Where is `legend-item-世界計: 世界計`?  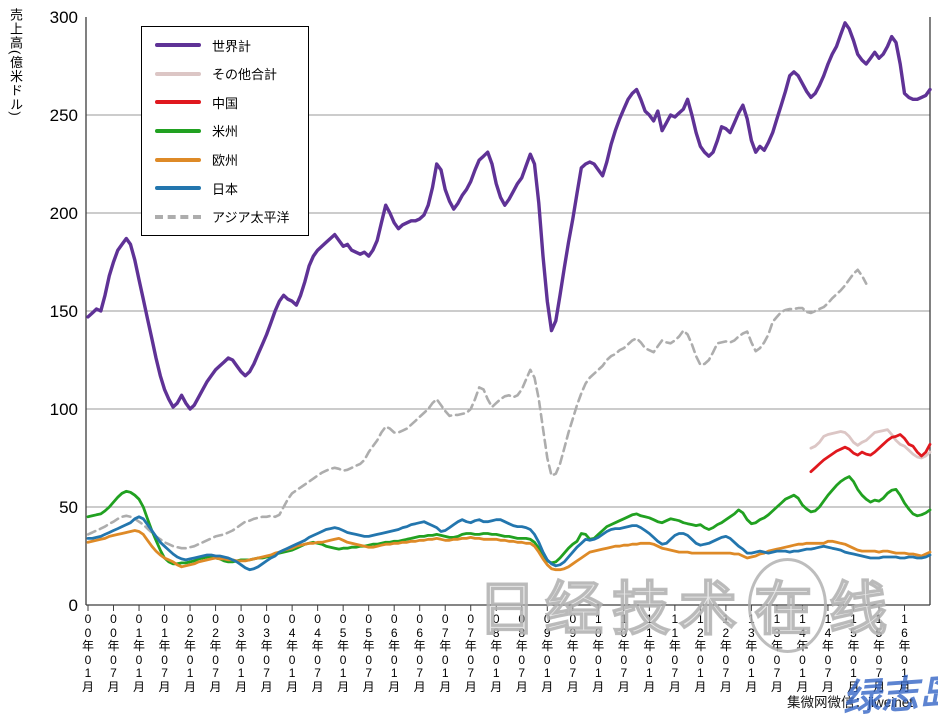
legend-item-世界計: 世界計 is located at coordinates (225, 45).